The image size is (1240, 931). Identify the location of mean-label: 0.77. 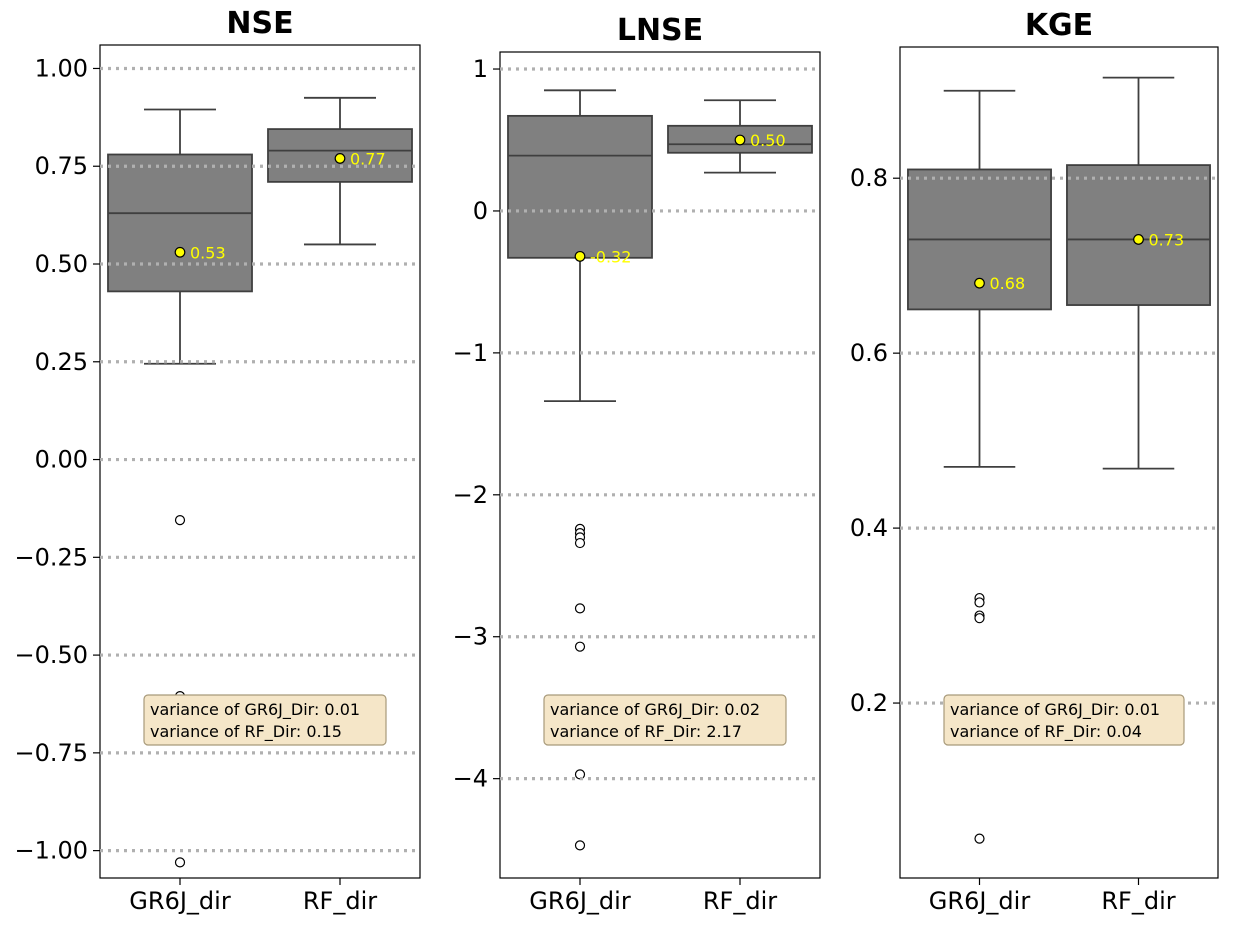
(368, 158).